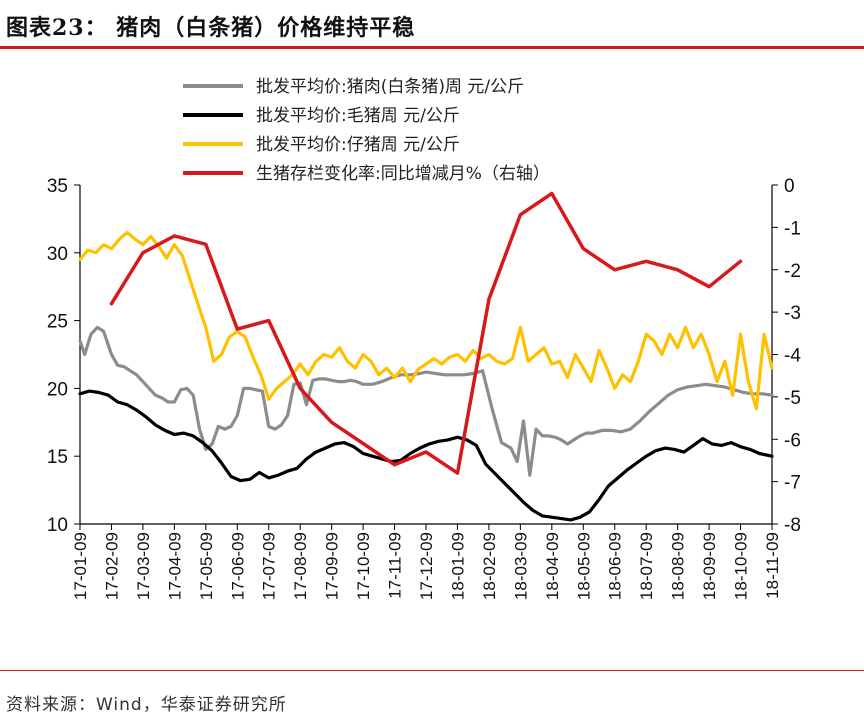 This screenshot has height=724, width=864. I want to click on right-tick-label: -5, so click(792, 398).